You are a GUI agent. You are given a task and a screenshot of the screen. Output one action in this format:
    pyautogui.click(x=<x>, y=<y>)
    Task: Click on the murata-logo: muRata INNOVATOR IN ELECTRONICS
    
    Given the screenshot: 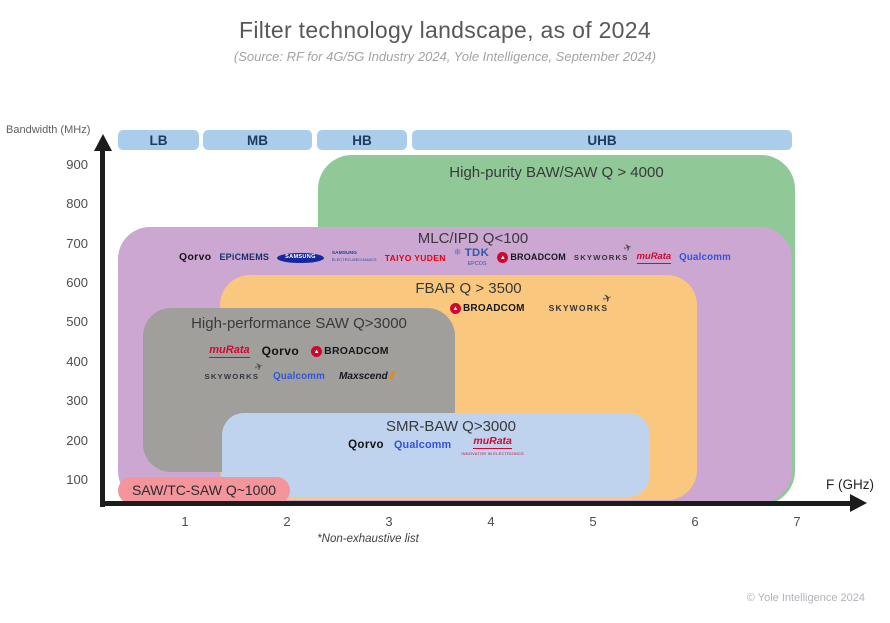 What is the action you would take?
    pyautogui.click(x=492, y=445)
    